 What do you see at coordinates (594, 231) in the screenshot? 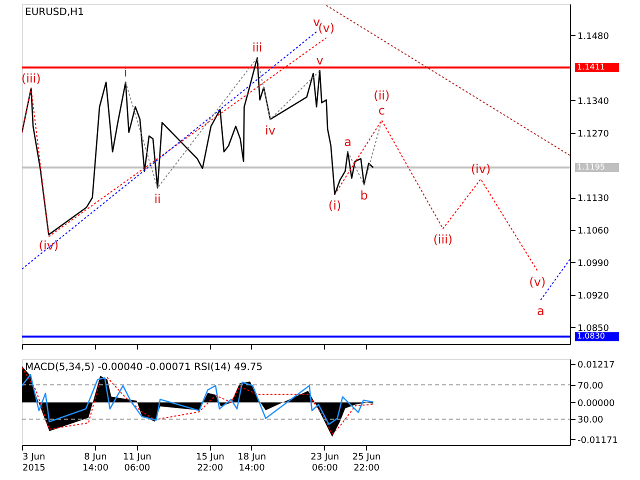
I see `y-tick-label: 1.1060` at bounding box center [594, 231].